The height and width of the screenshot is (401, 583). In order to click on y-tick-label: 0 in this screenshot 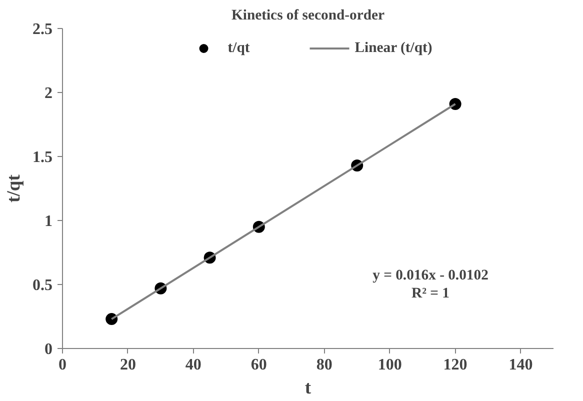, I will do `click(48, 349)`.